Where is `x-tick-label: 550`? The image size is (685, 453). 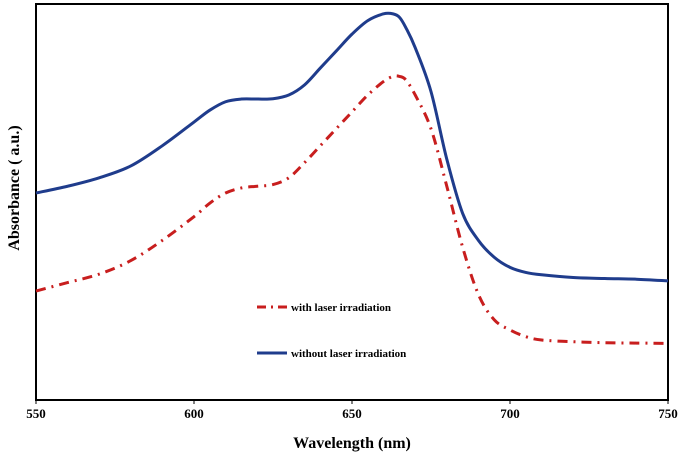 x-tick-label: 550 is located at coordinates (36, 413).